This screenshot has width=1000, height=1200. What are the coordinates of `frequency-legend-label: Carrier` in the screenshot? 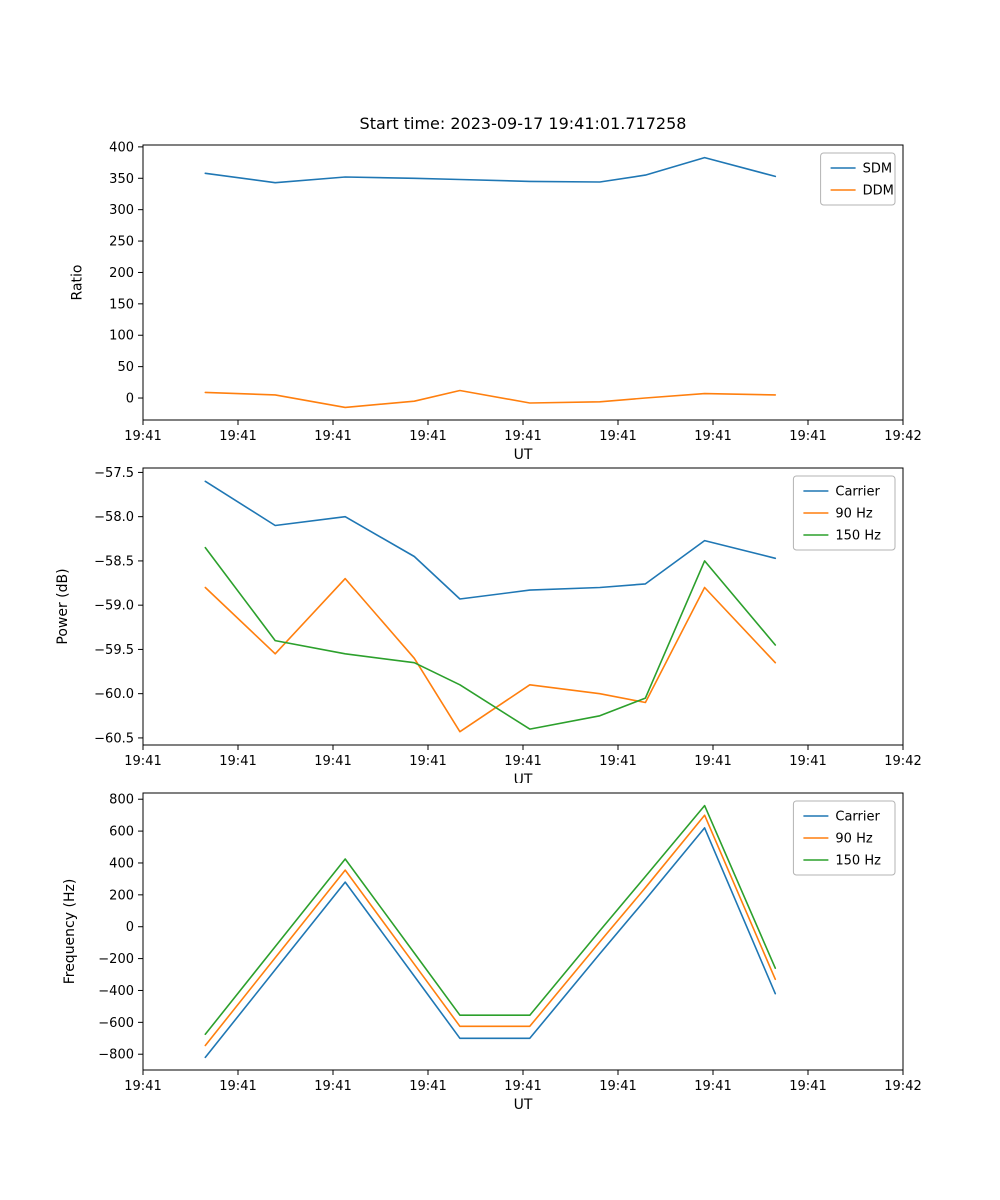 It's located at (857, 817).